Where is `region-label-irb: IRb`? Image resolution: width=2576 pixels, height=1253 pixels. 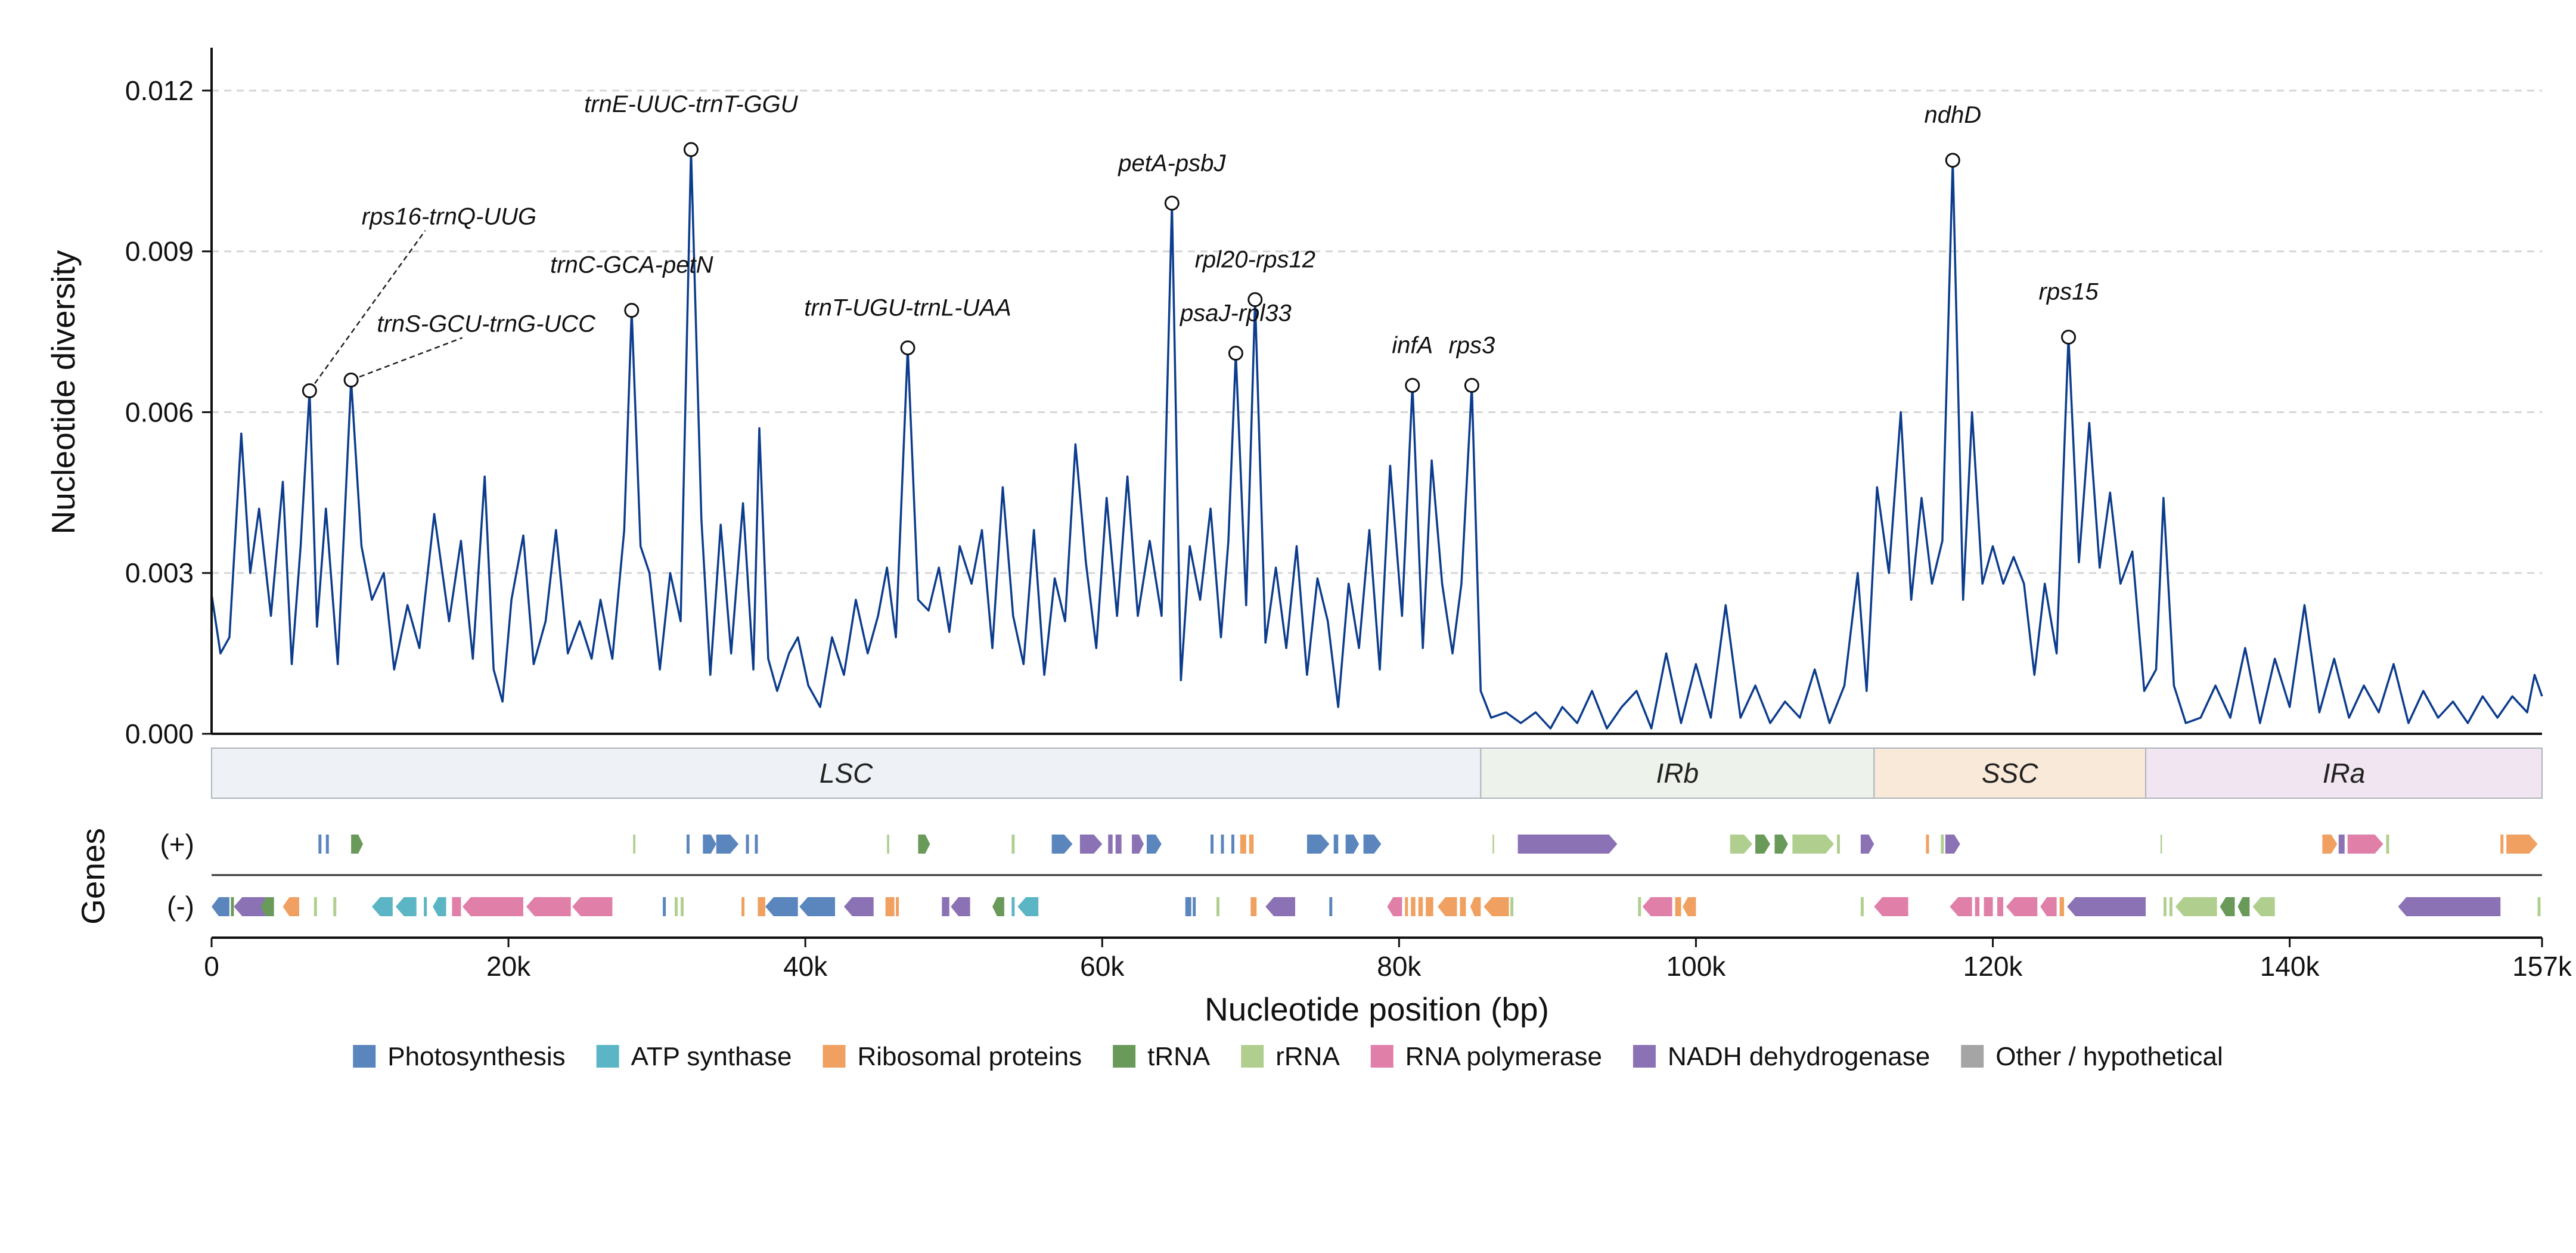 region-label-irb: IRb is located at coordinates (1677, 773).